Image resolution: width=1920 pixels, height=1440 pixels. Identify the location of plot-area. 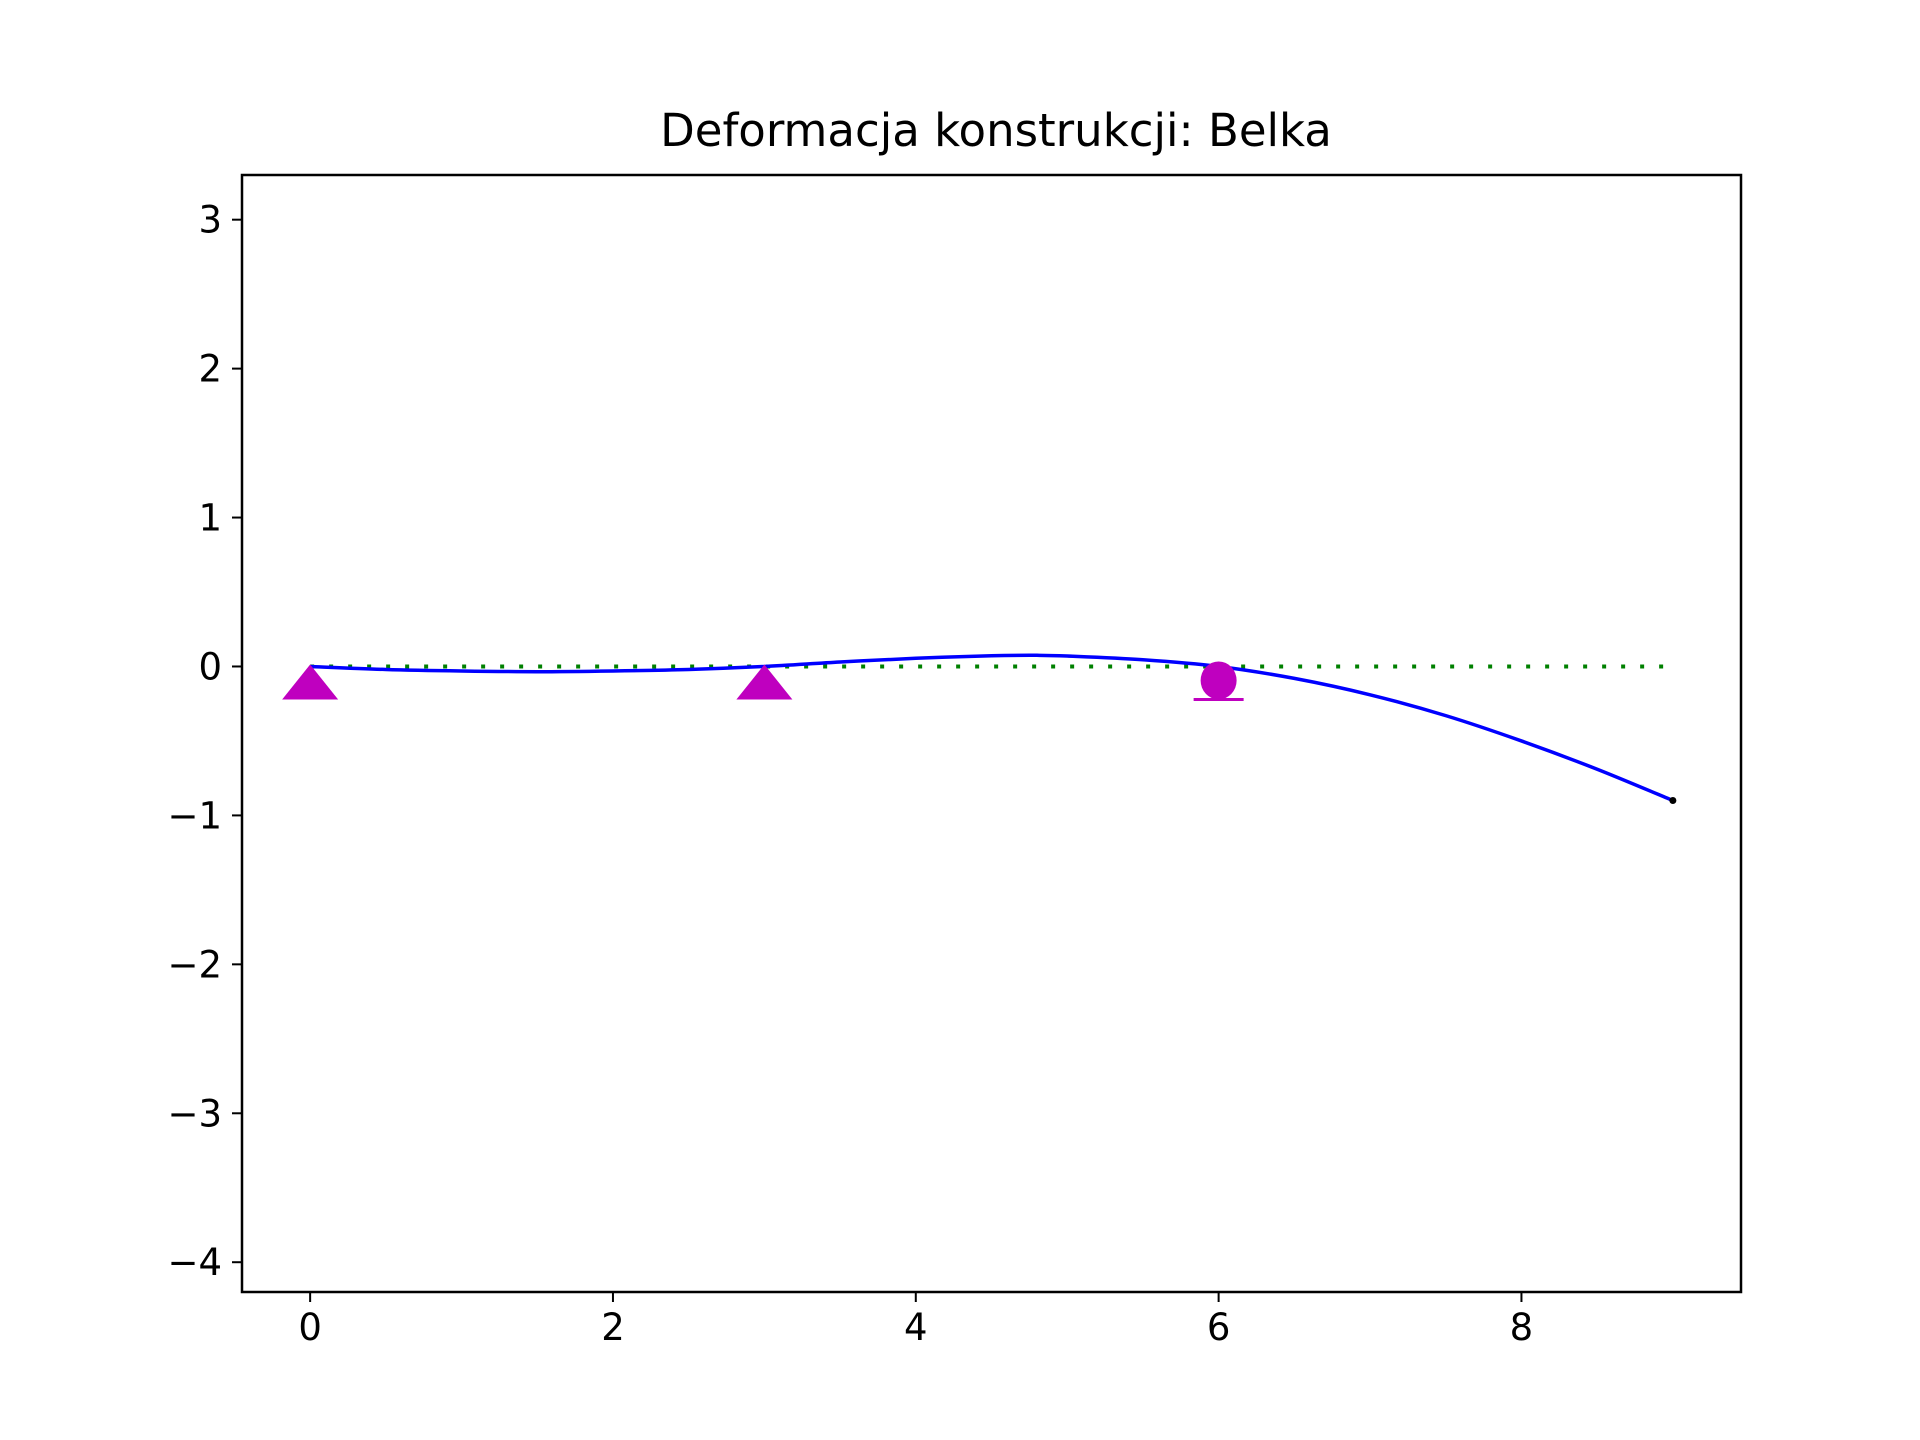
(979, 729).